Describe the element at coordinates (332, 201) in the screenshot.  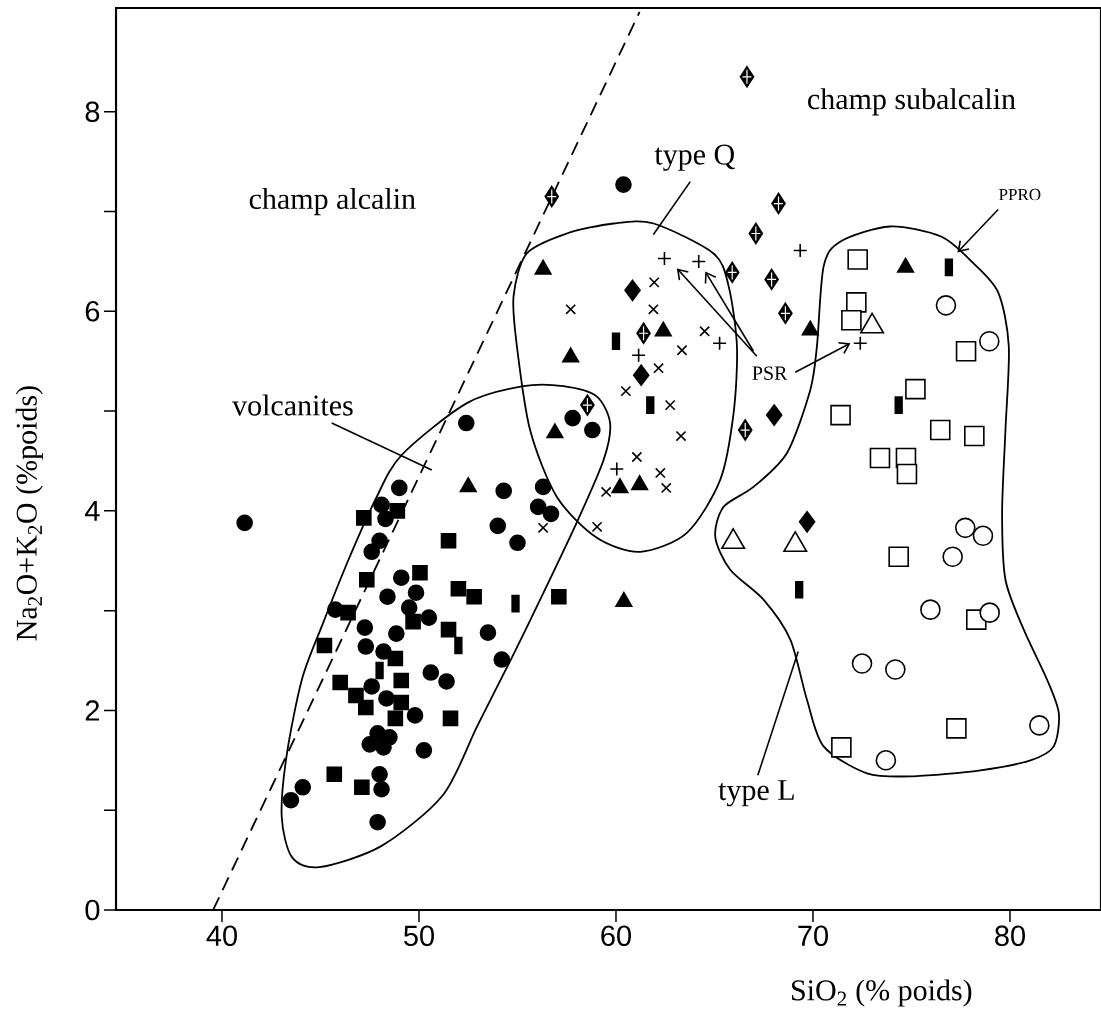
I see `annotation: champ alcalin` at that location.